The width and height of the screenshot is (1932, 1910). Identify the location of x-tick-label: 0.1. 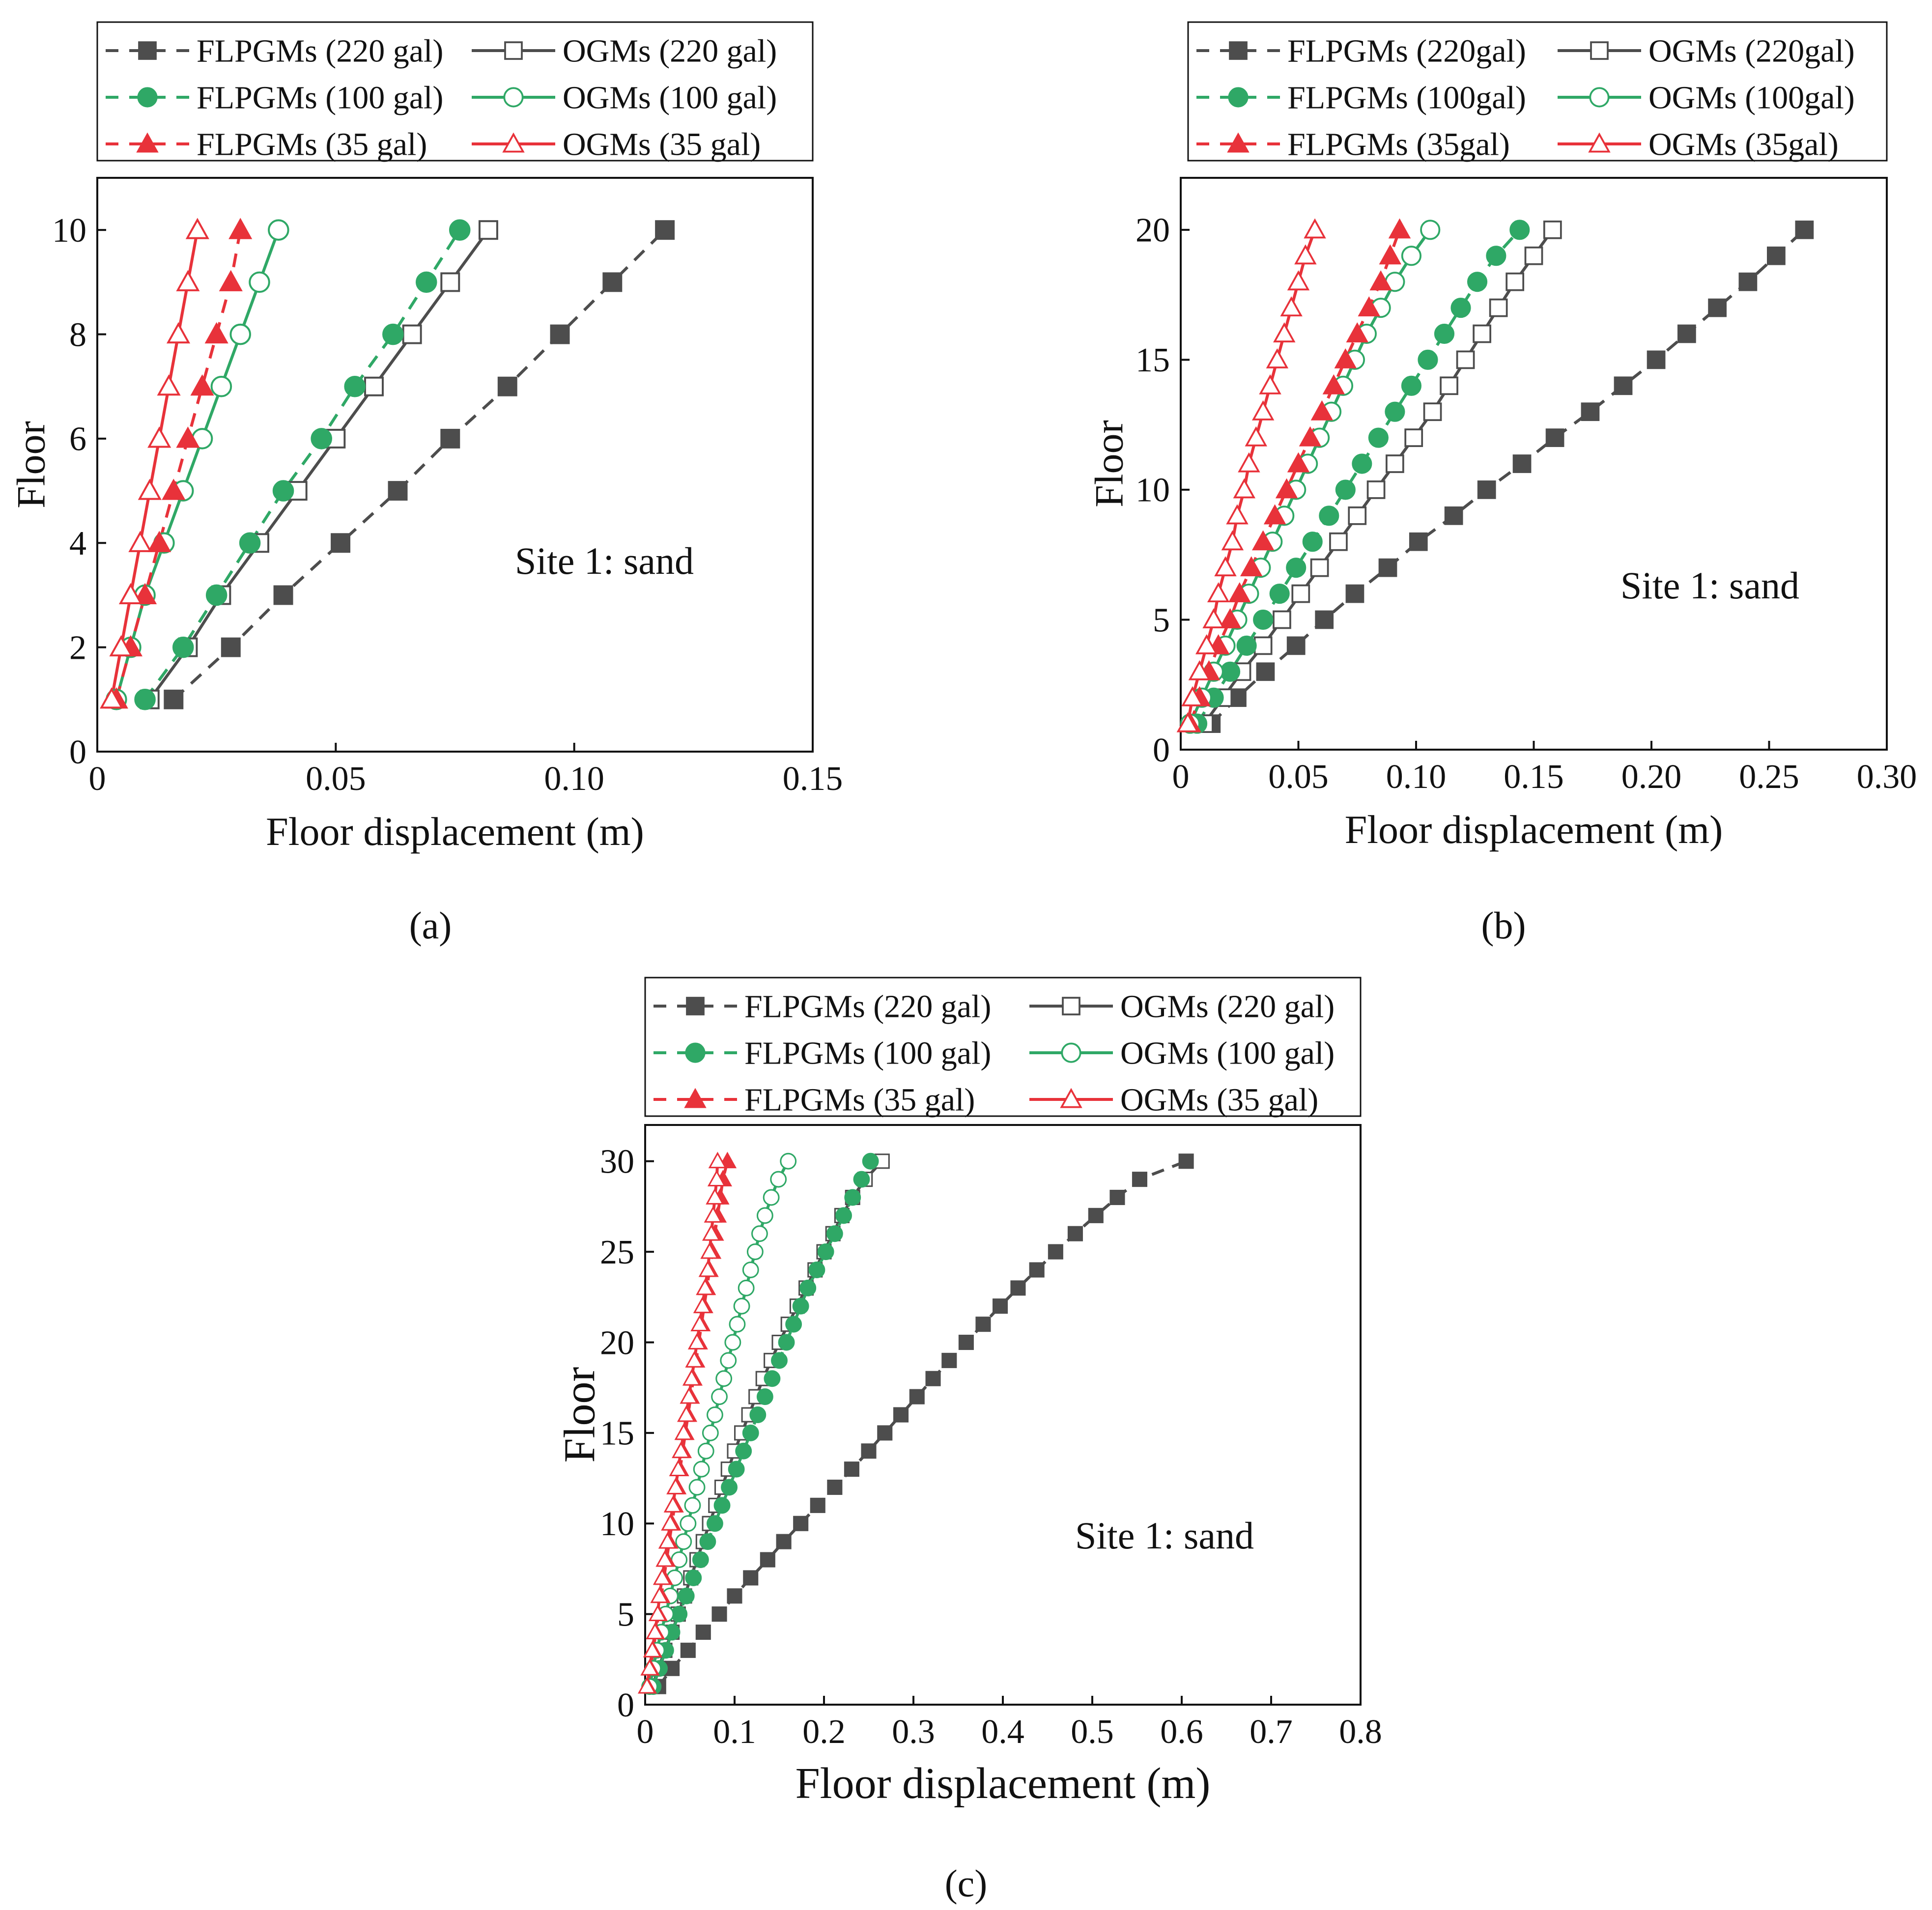
(734, 1732).